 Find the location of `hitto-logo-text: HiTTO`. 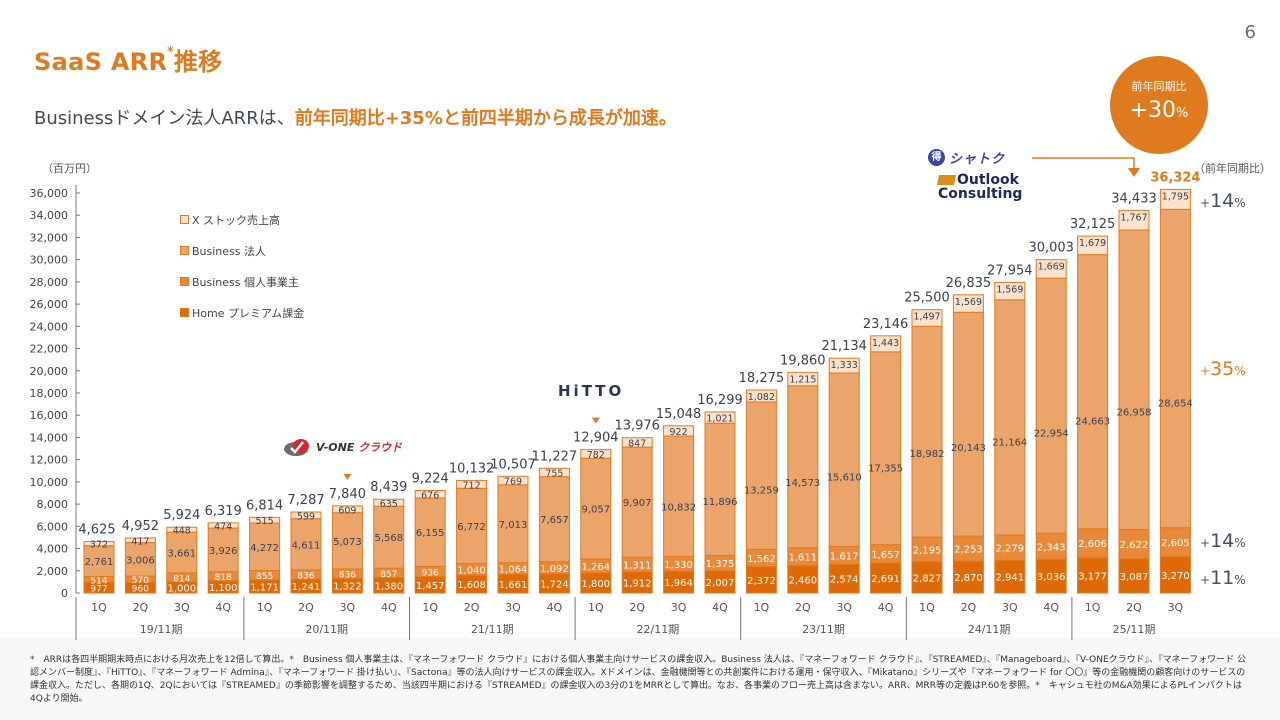

hitto-logo-text: HiTTO is located at coordinates (591, 391).